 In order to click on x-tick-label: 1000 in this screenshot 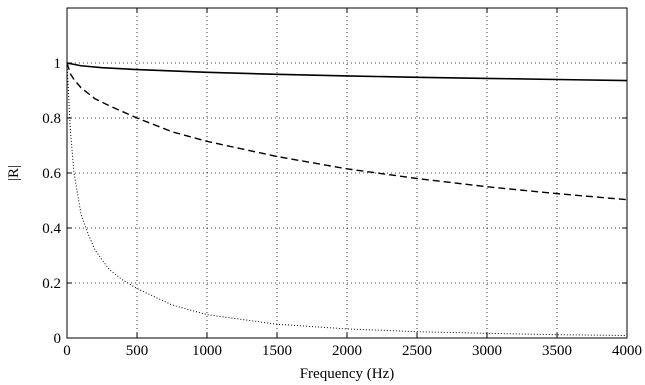, I will do `click(207, 351)`.